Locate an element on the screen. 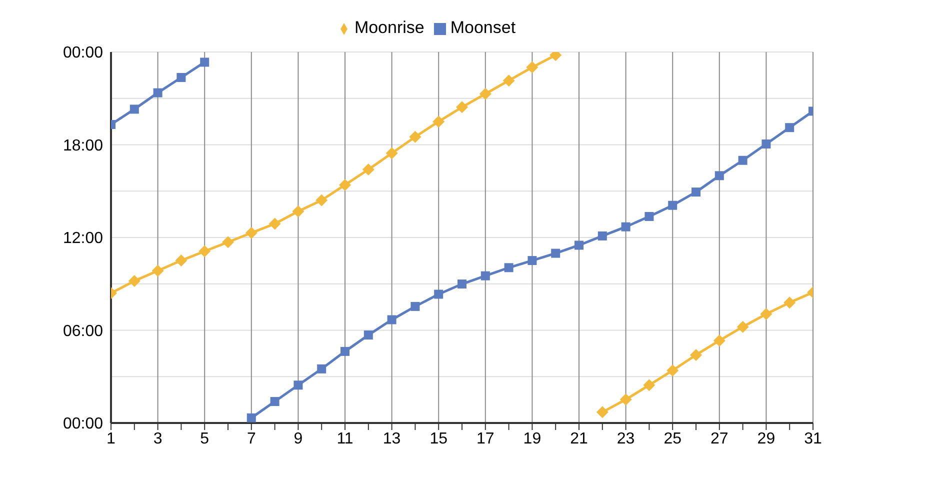 This screenshot has width=940, height=481. x-tick-label: 7 is located at coordinates (251, 439).